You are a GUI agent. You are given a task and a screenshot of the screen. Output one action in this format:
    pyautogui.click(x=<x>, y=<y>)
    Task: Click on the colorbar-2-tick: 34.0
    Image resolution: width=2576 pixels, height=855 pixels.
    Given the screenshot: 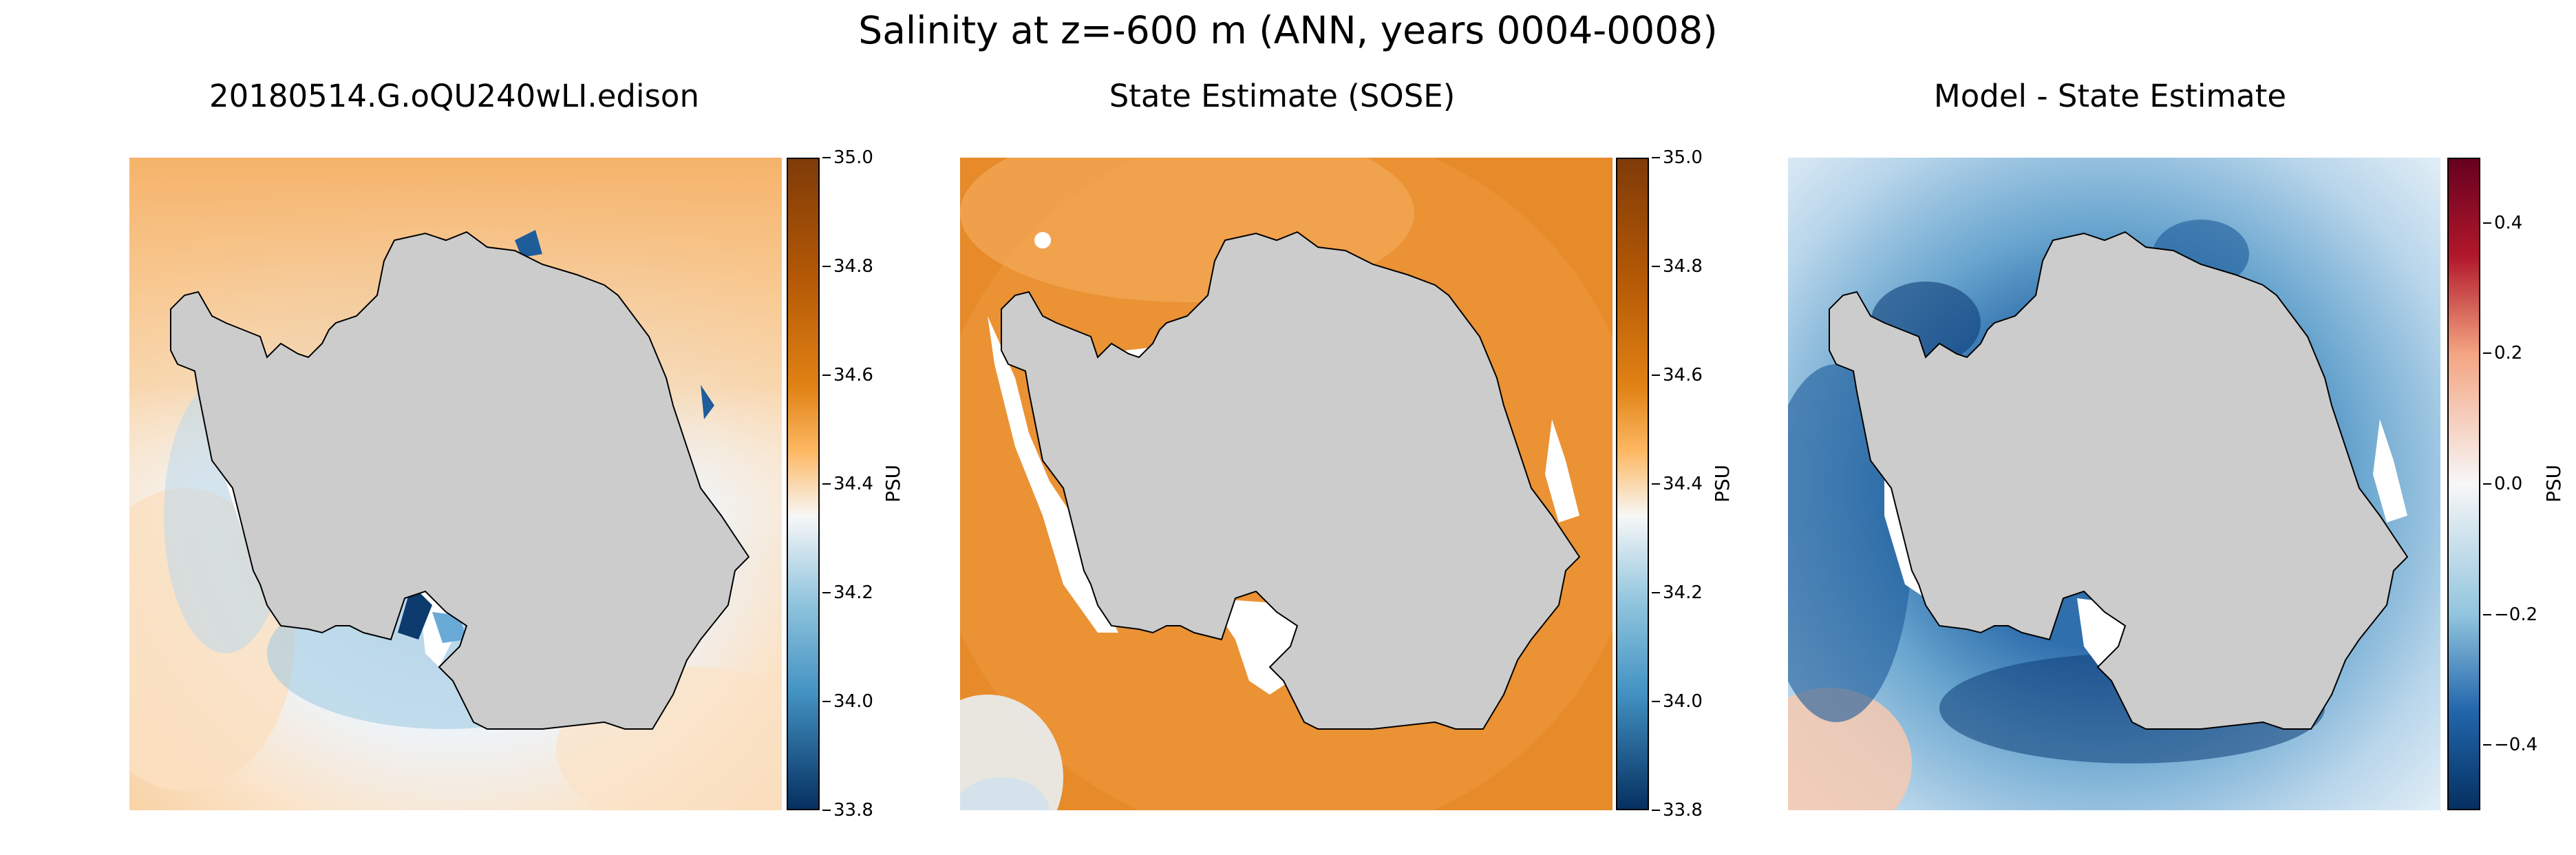 What is the action you would take?
    pyautogui.click(x=1677, y=701)
    